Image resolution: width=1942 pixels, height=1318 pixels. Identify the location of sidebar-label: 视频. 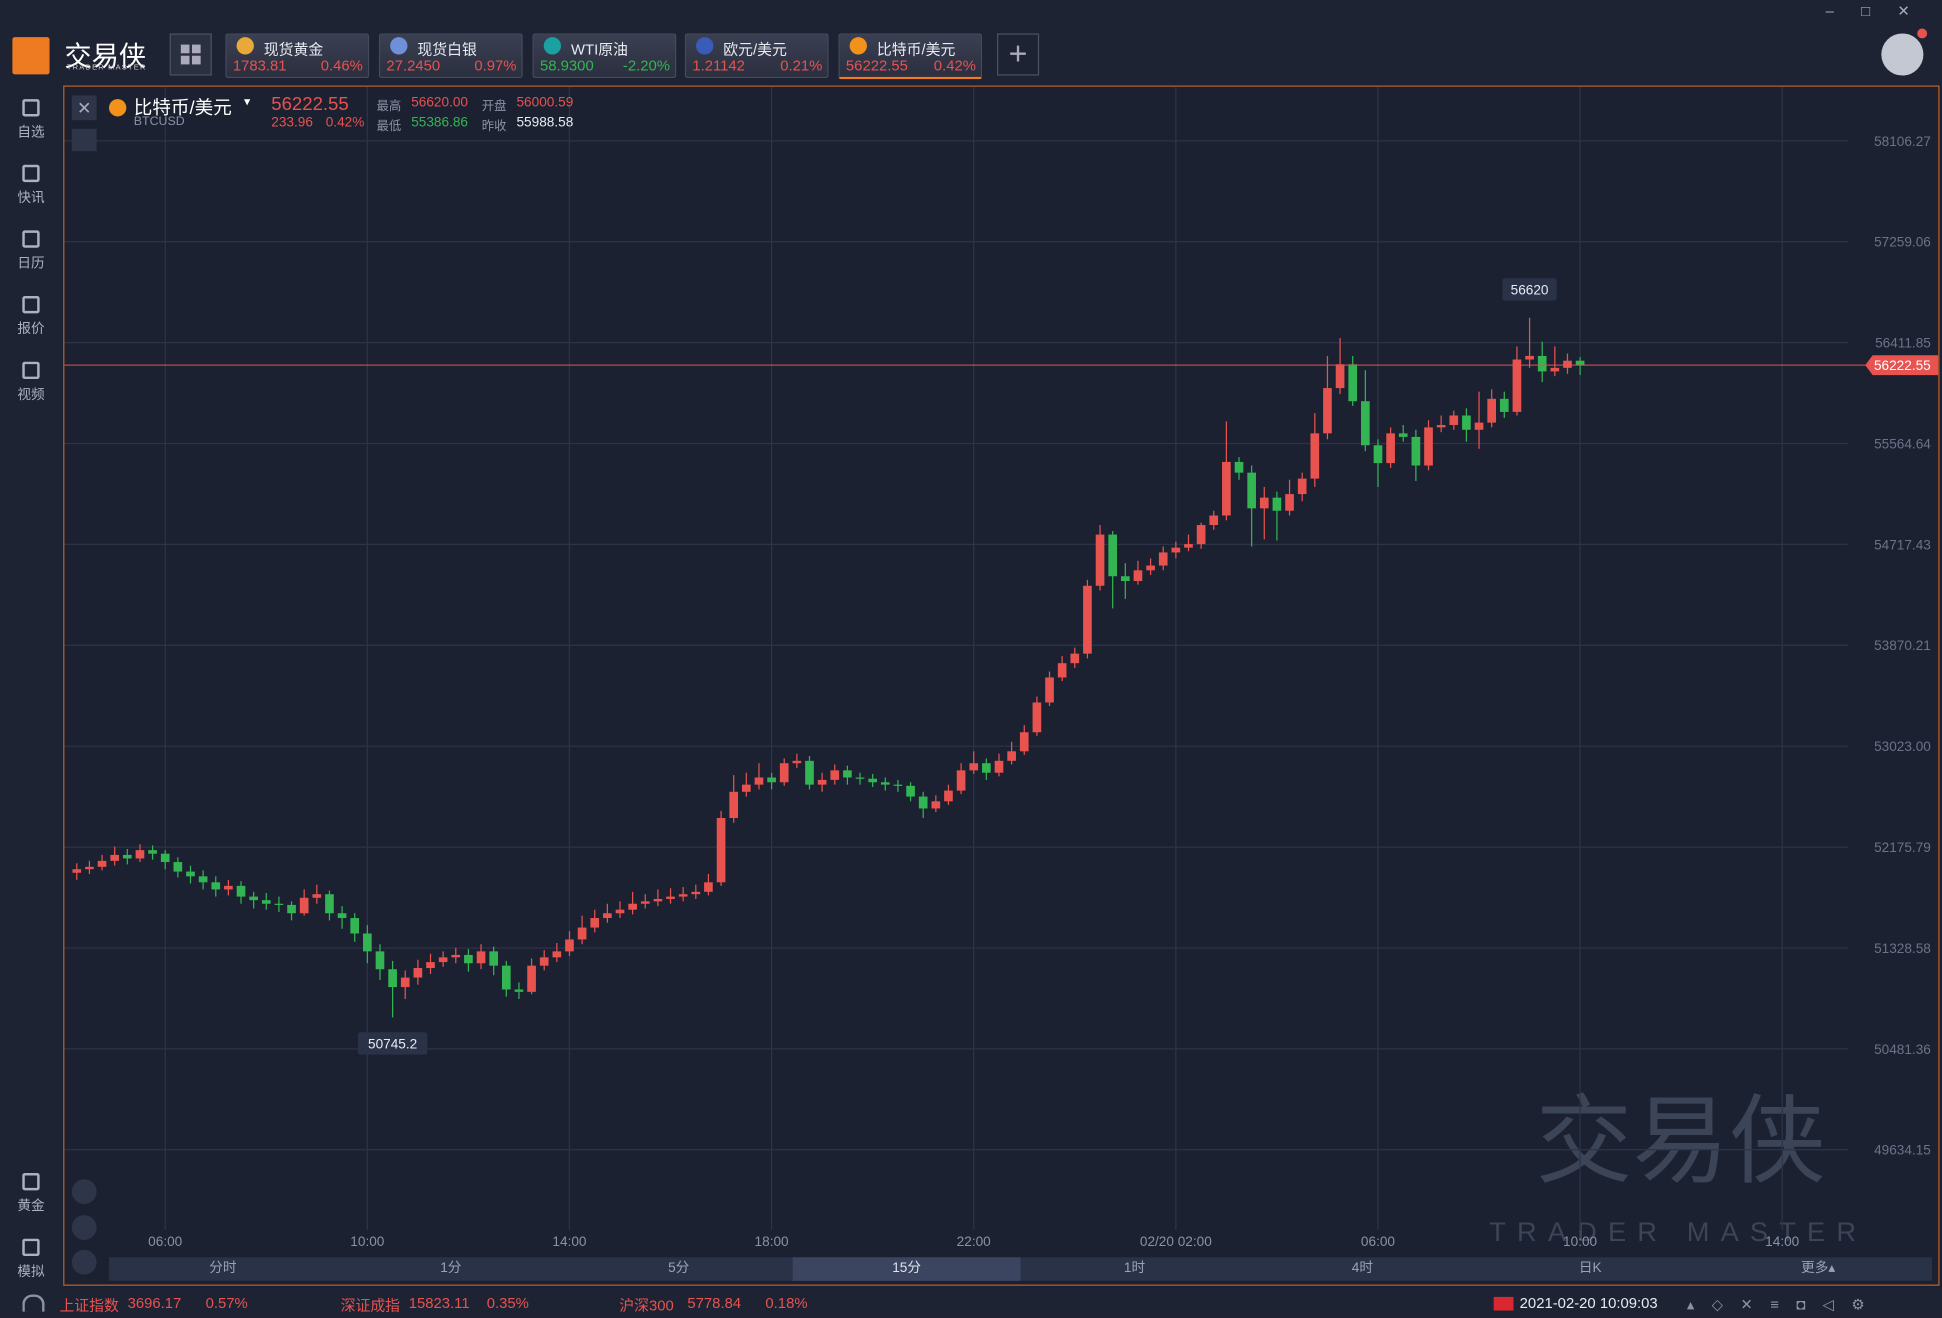
(31, 395).